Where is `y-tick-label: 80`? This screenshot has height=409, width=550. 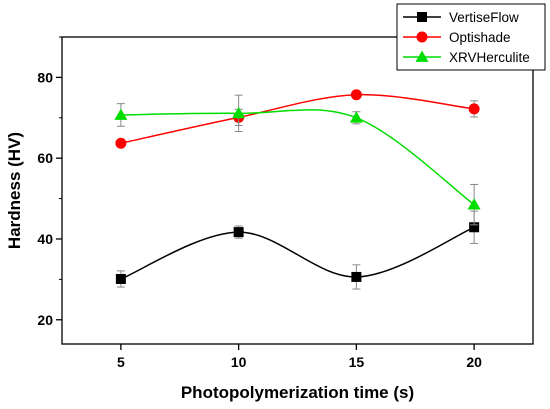 y-tick-label: 80 is located at coordinates (45, 77).